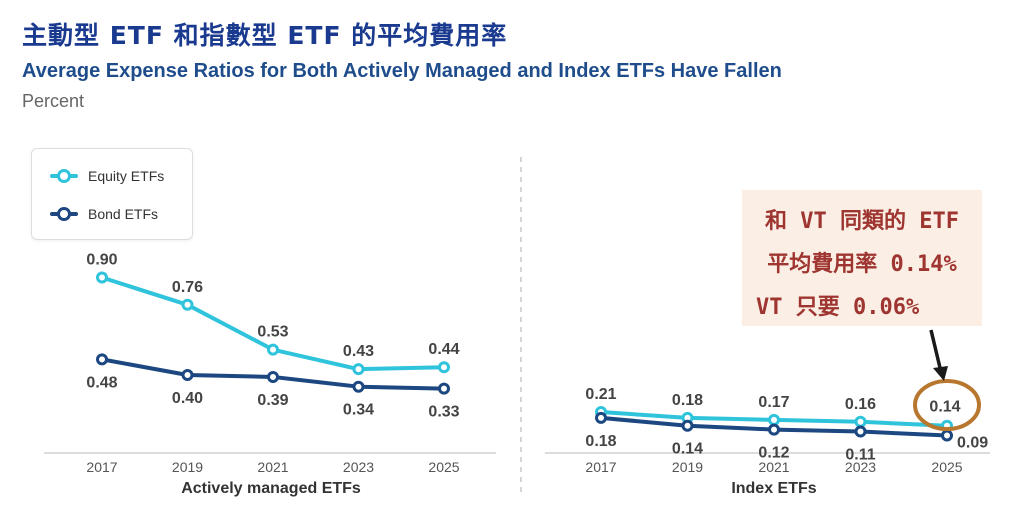  I want to click on legend-label-bond: Bond ETFs, so click(123, 214).